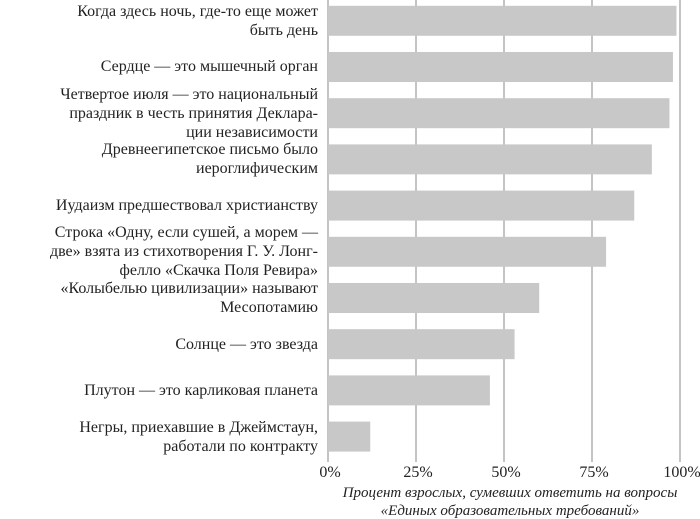  I want to click on x-tick-label: 100%, so click(681, 472).